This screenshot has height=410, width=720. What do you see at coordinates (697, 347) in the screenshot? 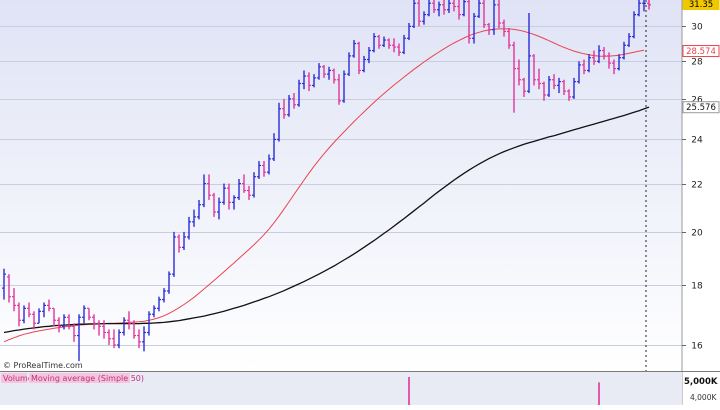
I see `y-tick-label: 16` at bounding box center [697, 347].